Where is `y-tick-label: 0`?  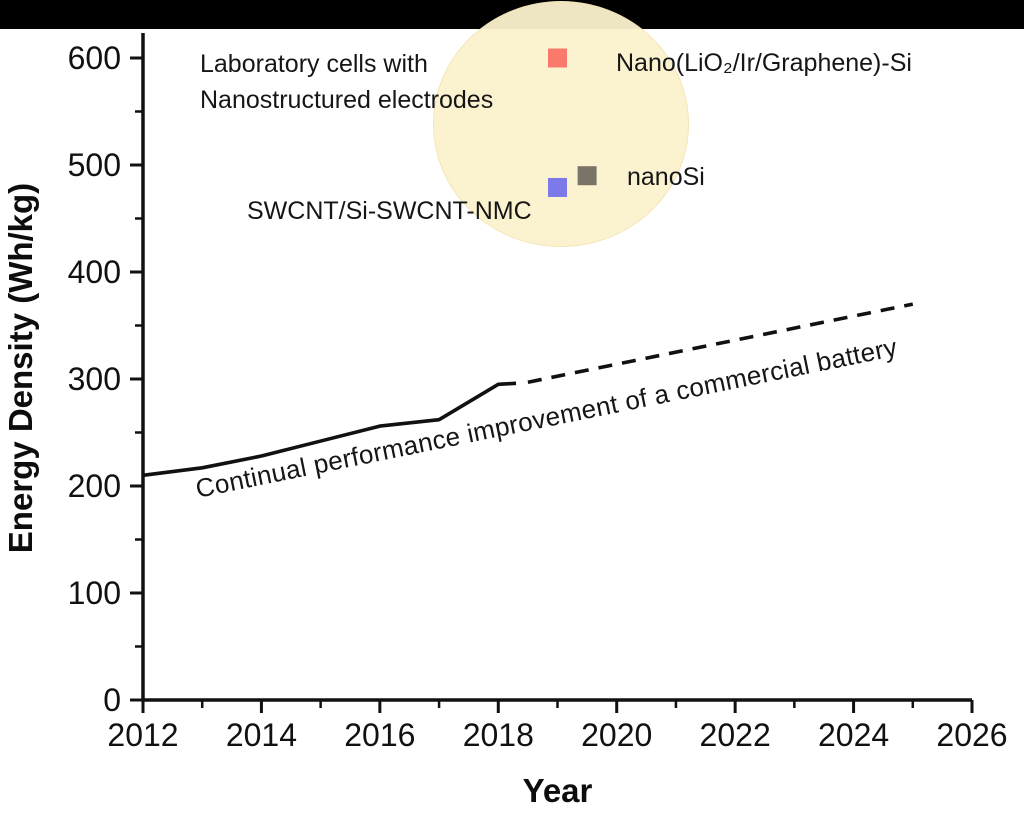
y-tick-label: 0 is located at coordinates (112, 700).